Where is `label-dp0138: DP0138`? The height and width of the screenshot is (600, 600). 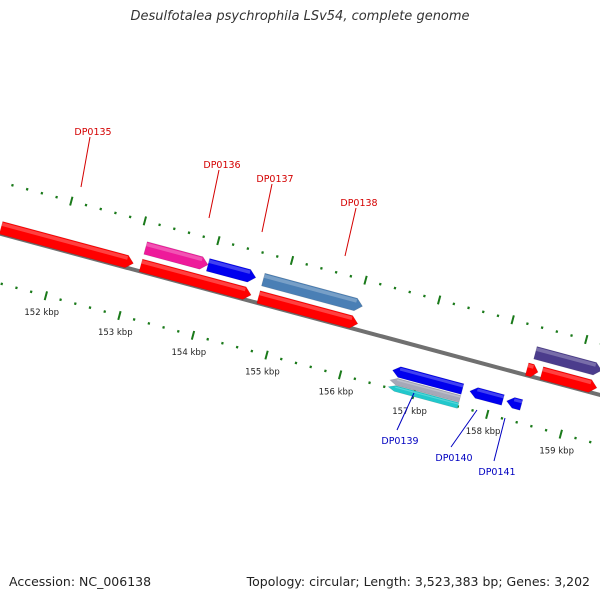
label-dp0138: DP0138 is located at coordinates (358, 203).